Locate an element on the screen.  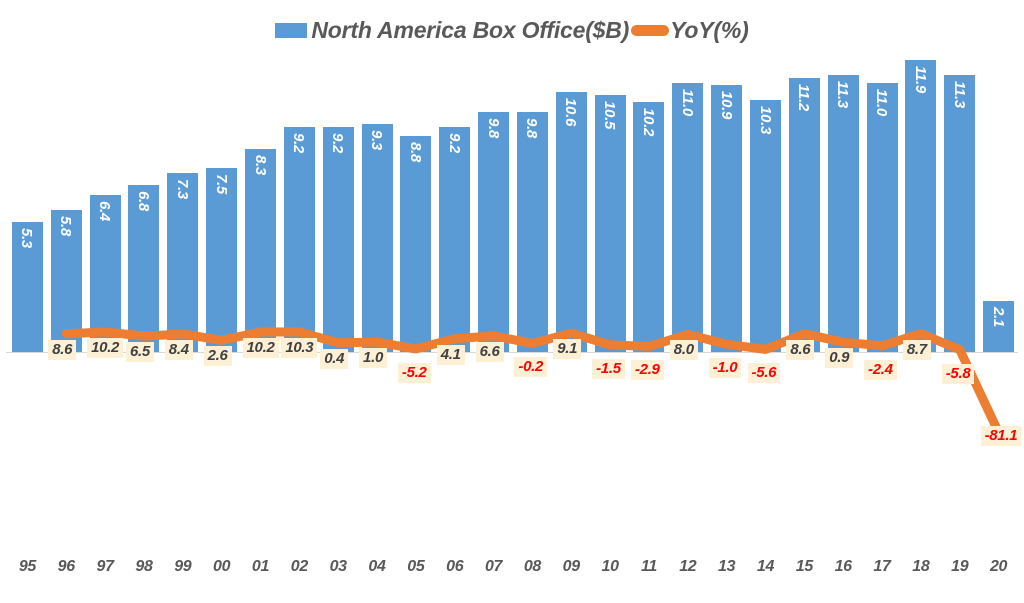
bar-value-label-01: 8.3 is located at coordinates (260, 164).